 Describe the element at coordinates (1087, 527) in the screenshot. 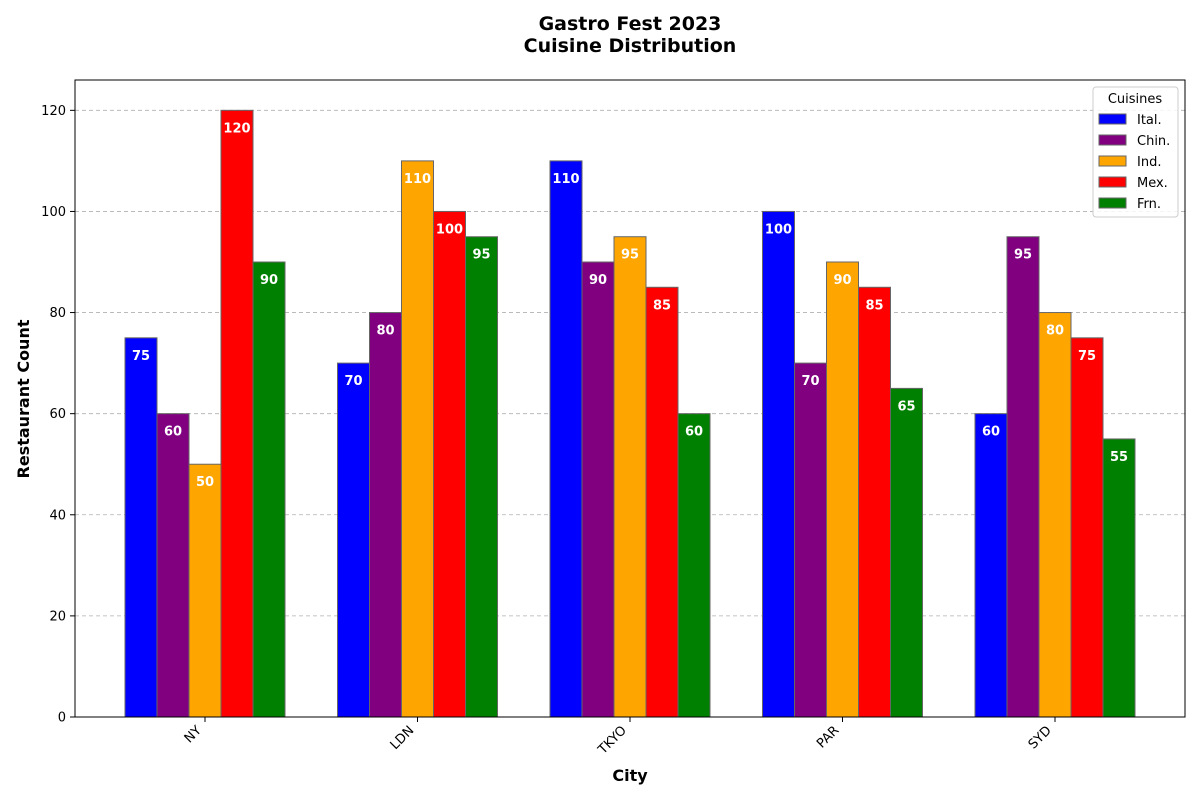

I see `bar-syd-mex` at that location.